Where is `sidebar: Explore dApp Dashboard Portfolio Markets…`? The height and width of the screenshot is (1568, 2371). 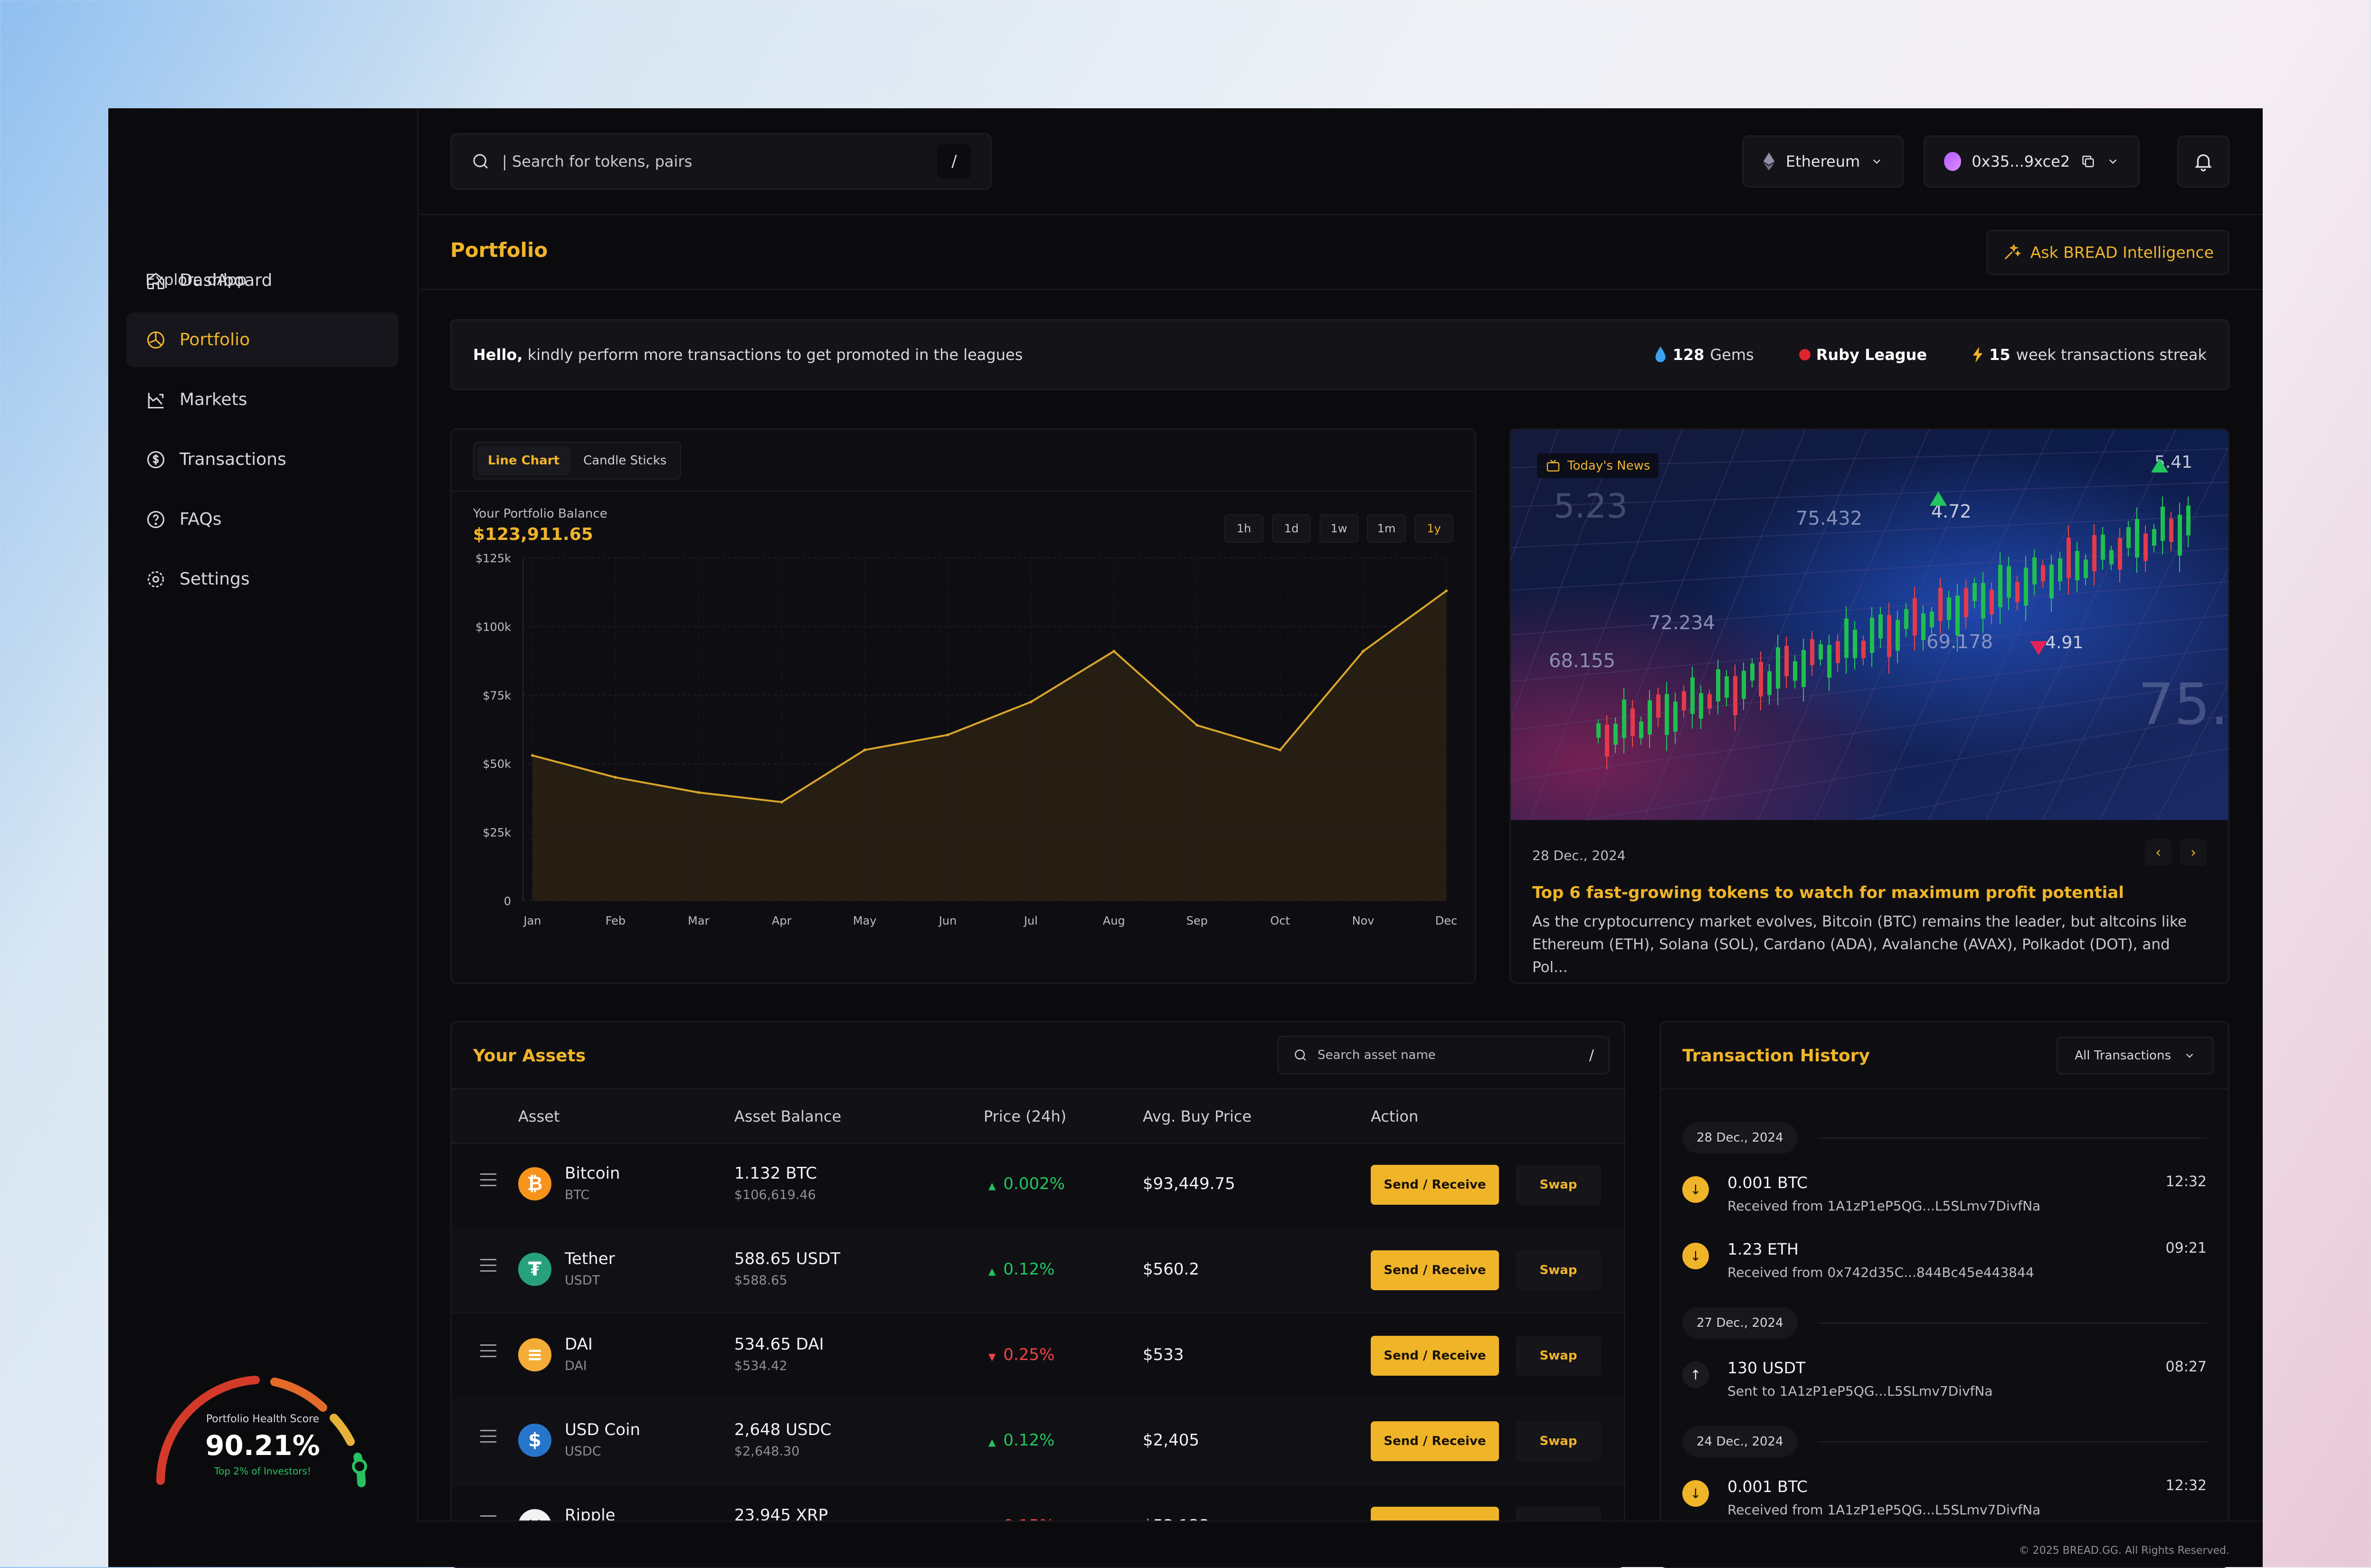
sidebar: Explore dApp Dashboard Portfolio Markets… is located at coordinates (263, 837).